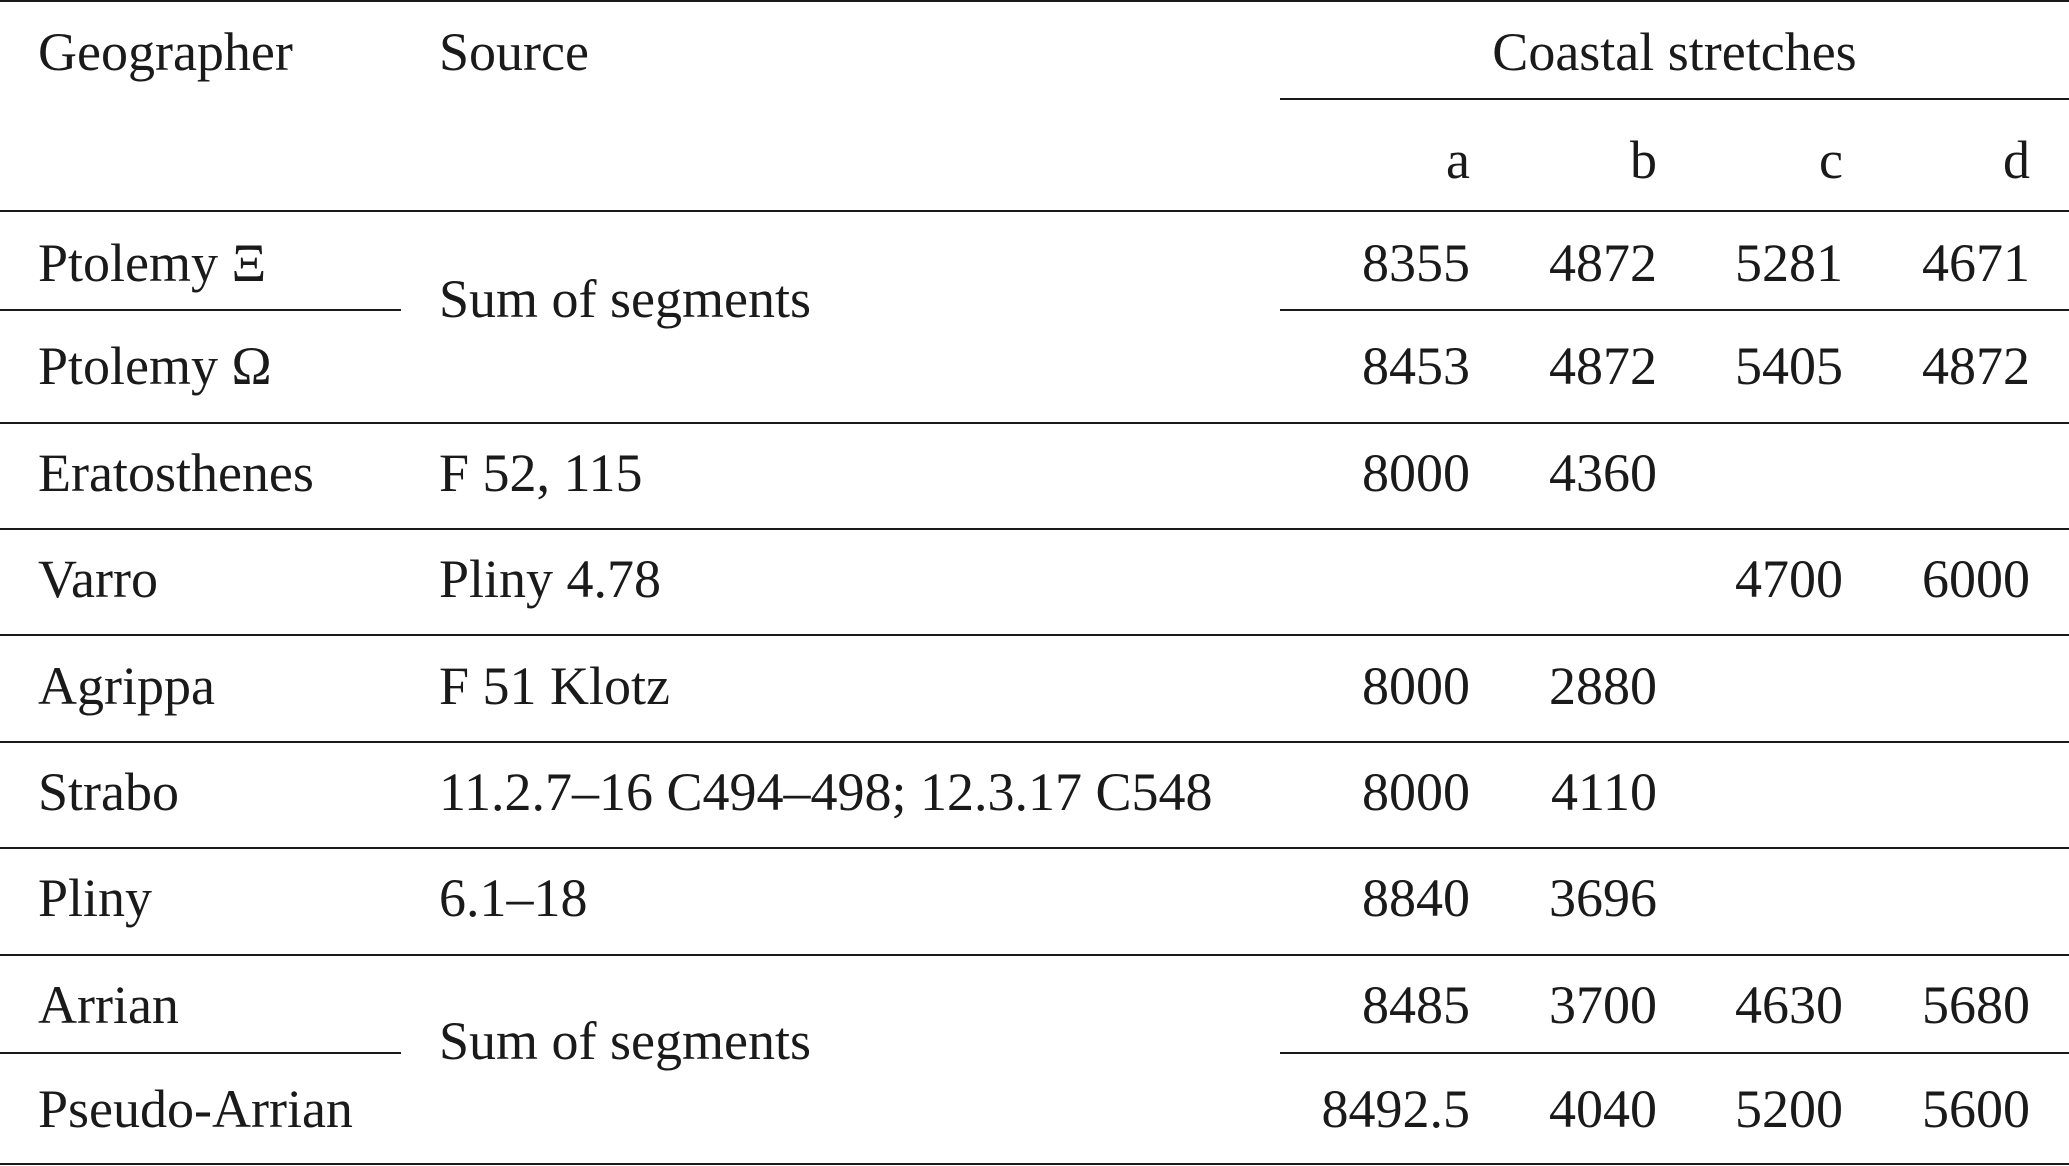  Describe the element at coordinates (108, 1005) in the screenshot. I see `geographer-cell: Arrian` at that location.